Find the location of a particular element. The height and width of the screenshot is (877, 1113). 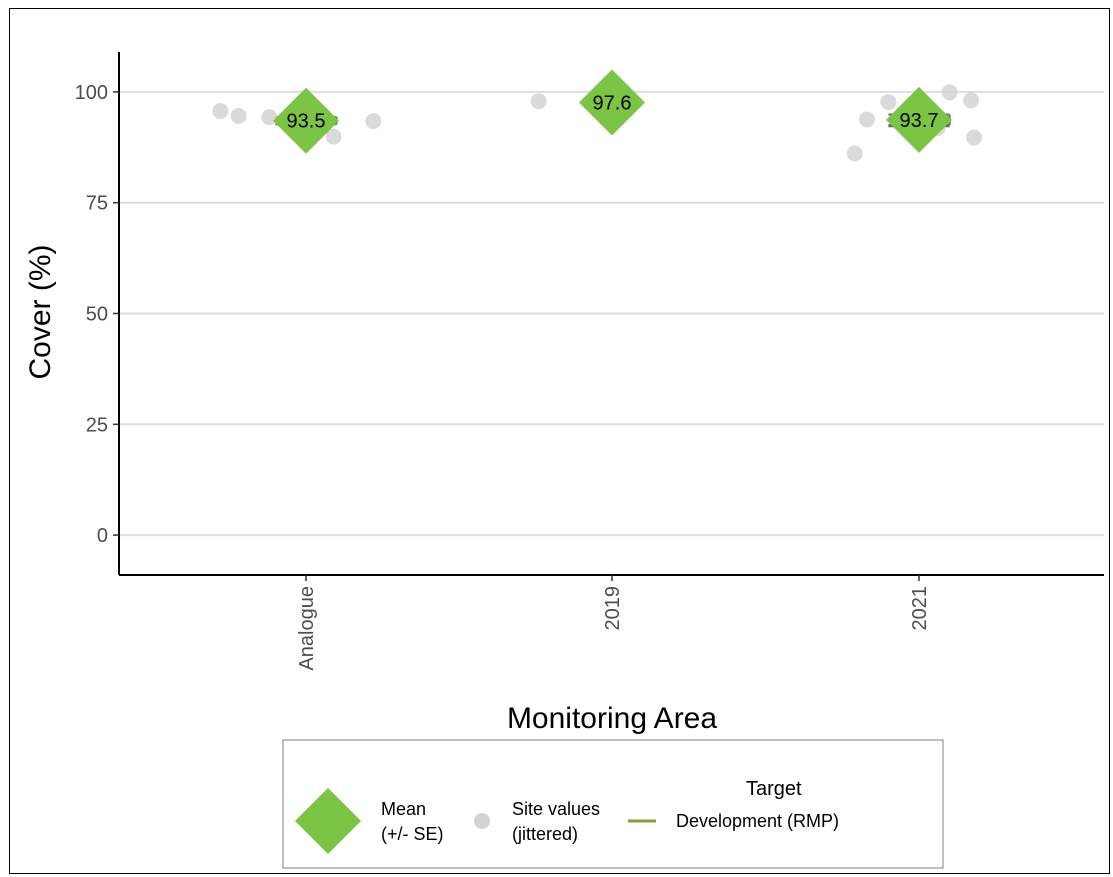

x-tick-label-1: 2019 is located at coordinates (613, 608).